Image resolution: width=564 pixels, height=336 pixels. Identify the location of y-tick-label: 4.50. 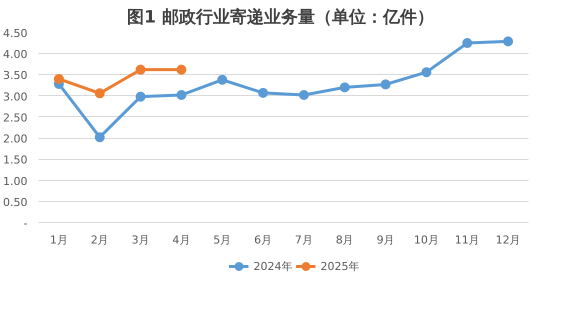
(15, 33).